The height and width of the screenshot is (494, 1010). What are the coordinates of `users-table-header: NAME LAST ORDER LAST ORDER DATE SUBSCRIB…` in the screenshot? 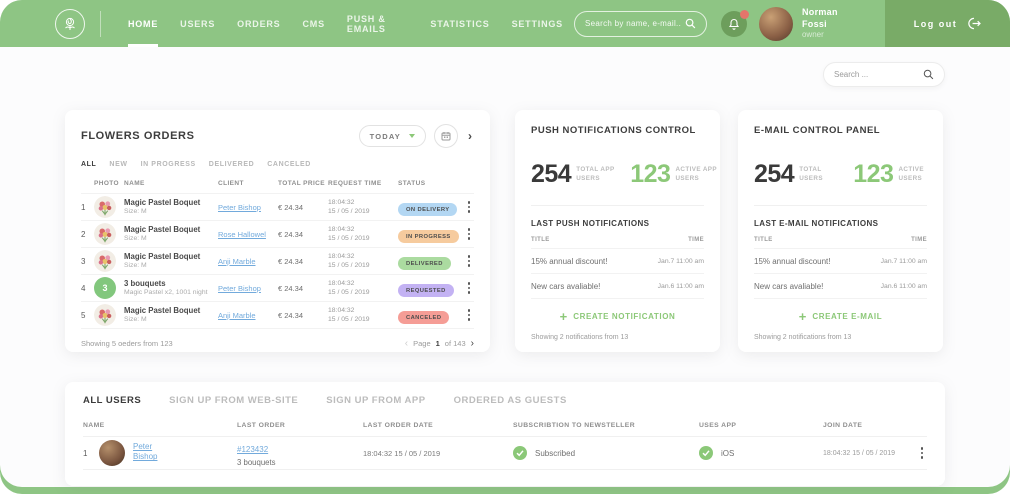 It's located at (505, 429).